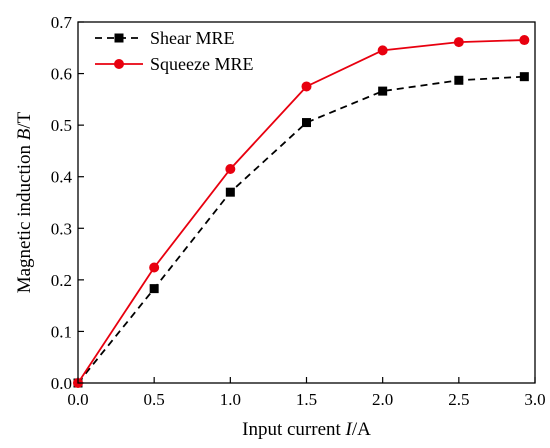 Image resolution: width=550 pixels, height=448 pixels. What do you see at coordinates (382, 399) in the screenshot?
I see `x-tick-label: 2.0` at bounding box center [382, 399].